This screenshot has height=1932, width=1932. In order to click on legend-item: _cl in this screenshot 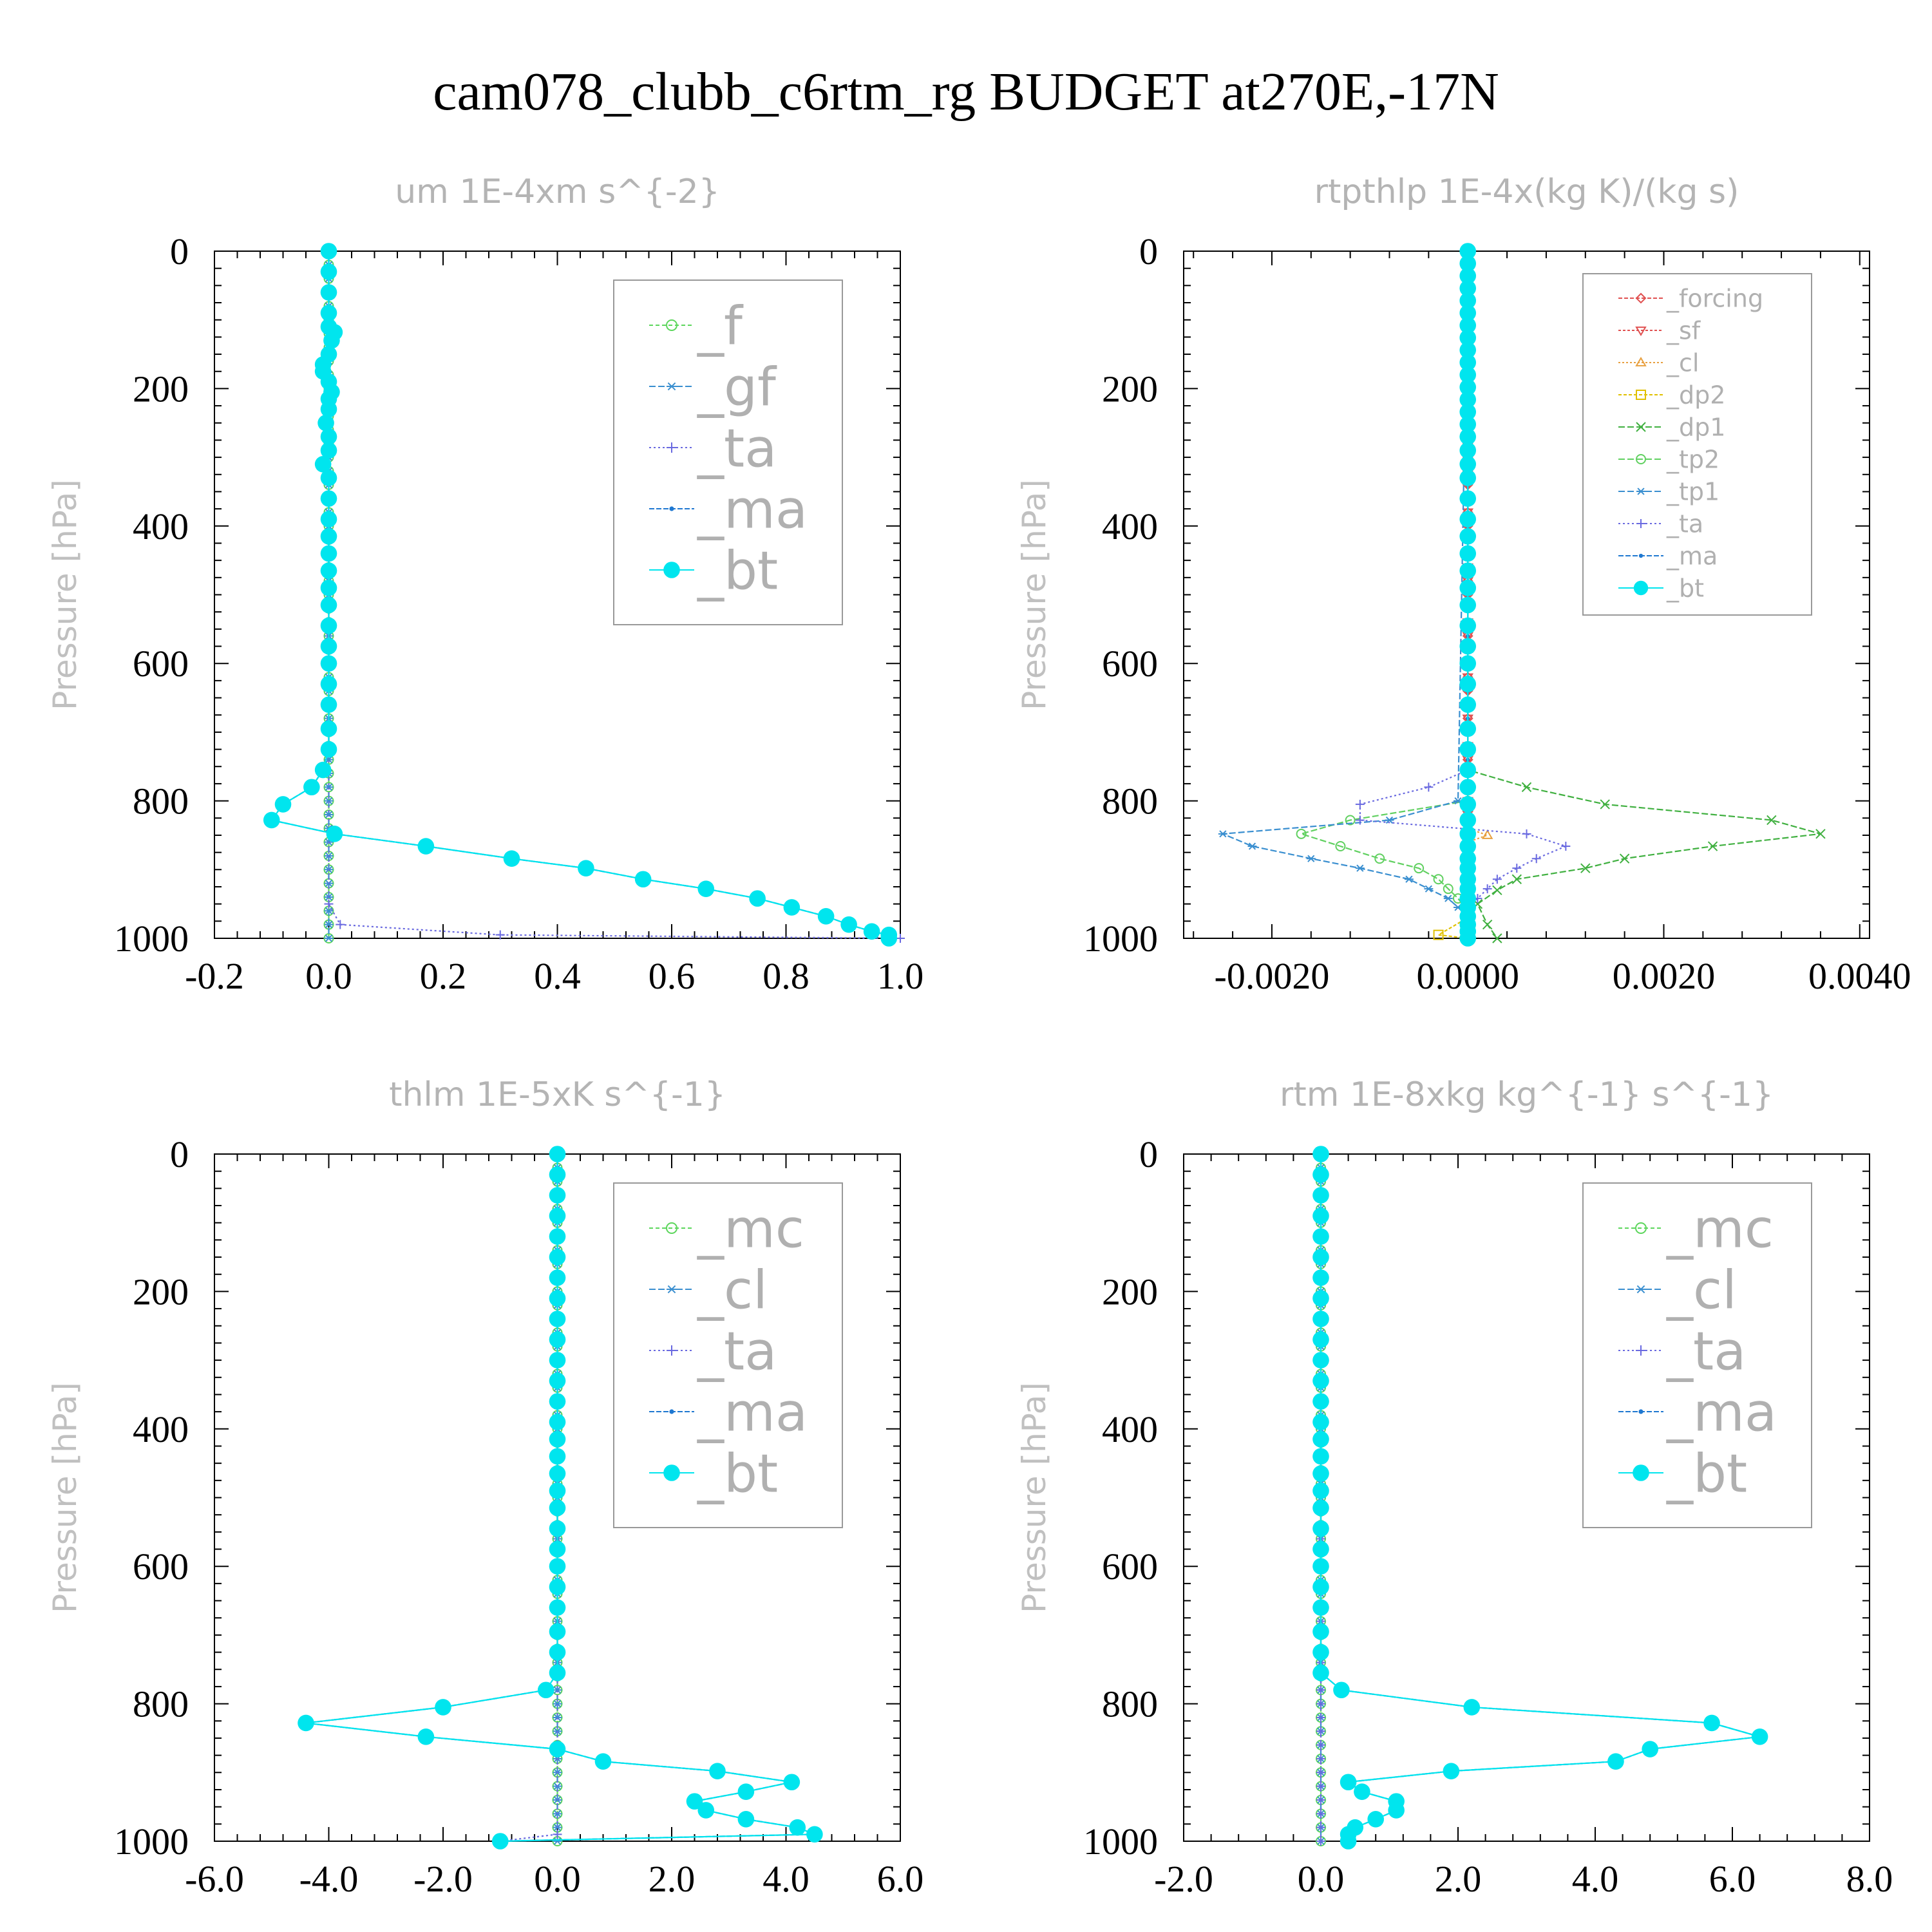, I will do `click(1677, 1290)`.